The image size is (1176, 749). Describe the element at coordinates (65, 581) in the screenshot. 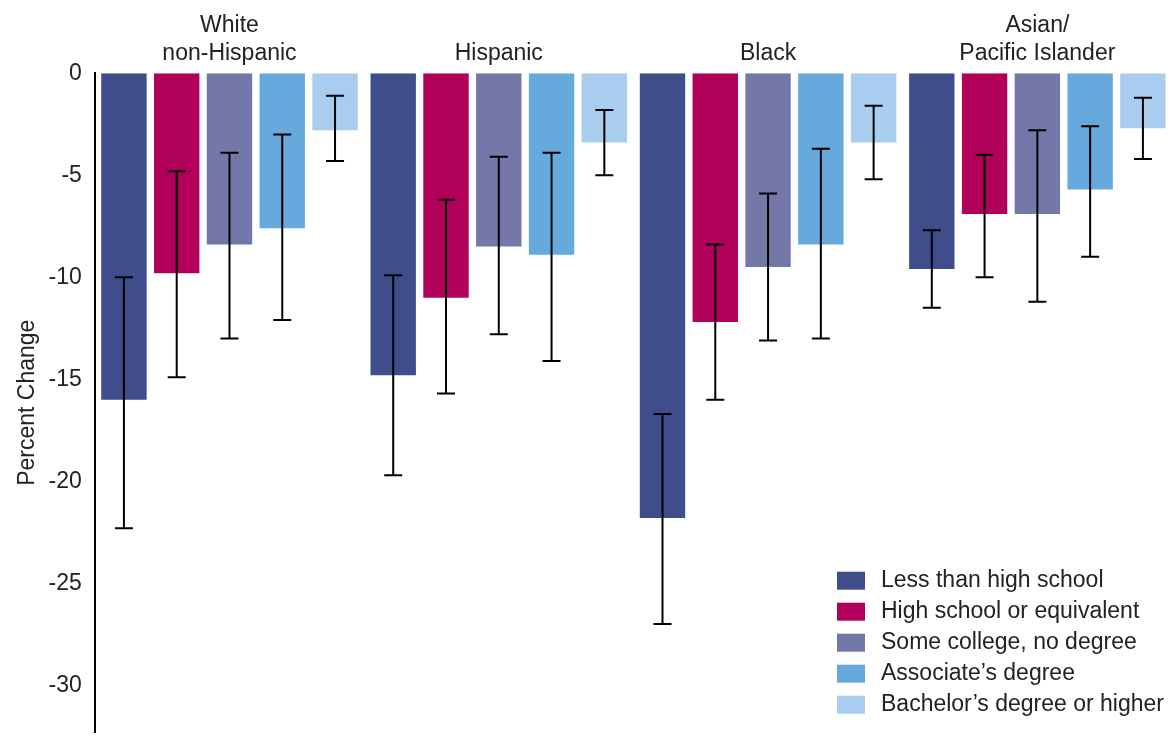

I see `y-tick-label: -25` at that location.